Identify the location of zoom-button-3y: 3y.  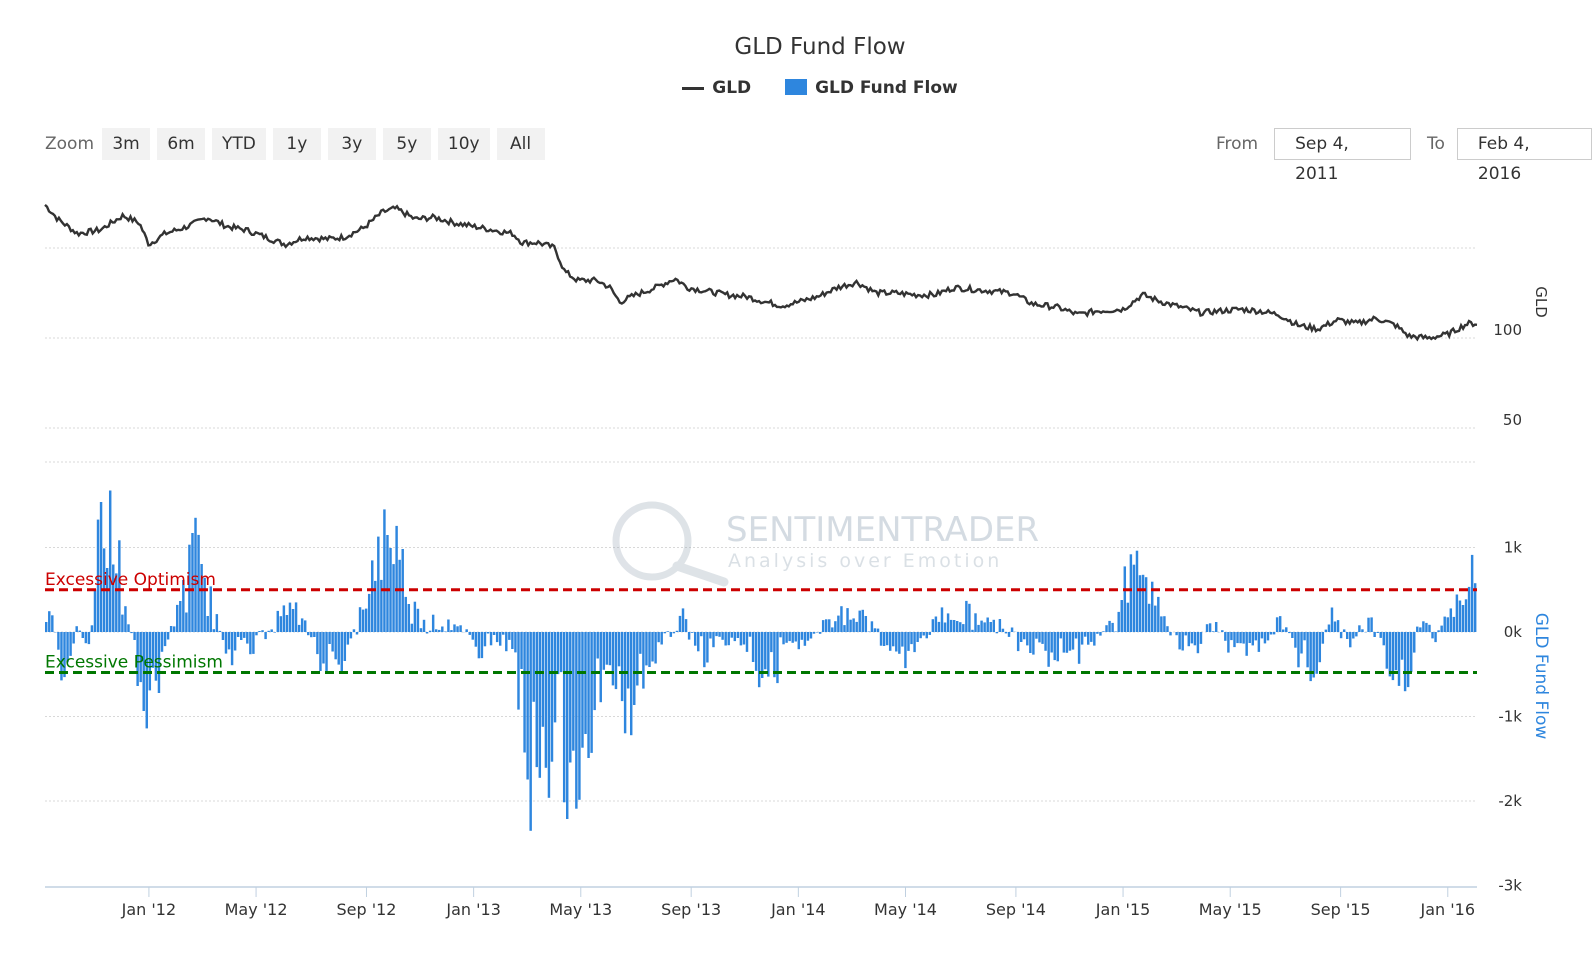
(351, 144).